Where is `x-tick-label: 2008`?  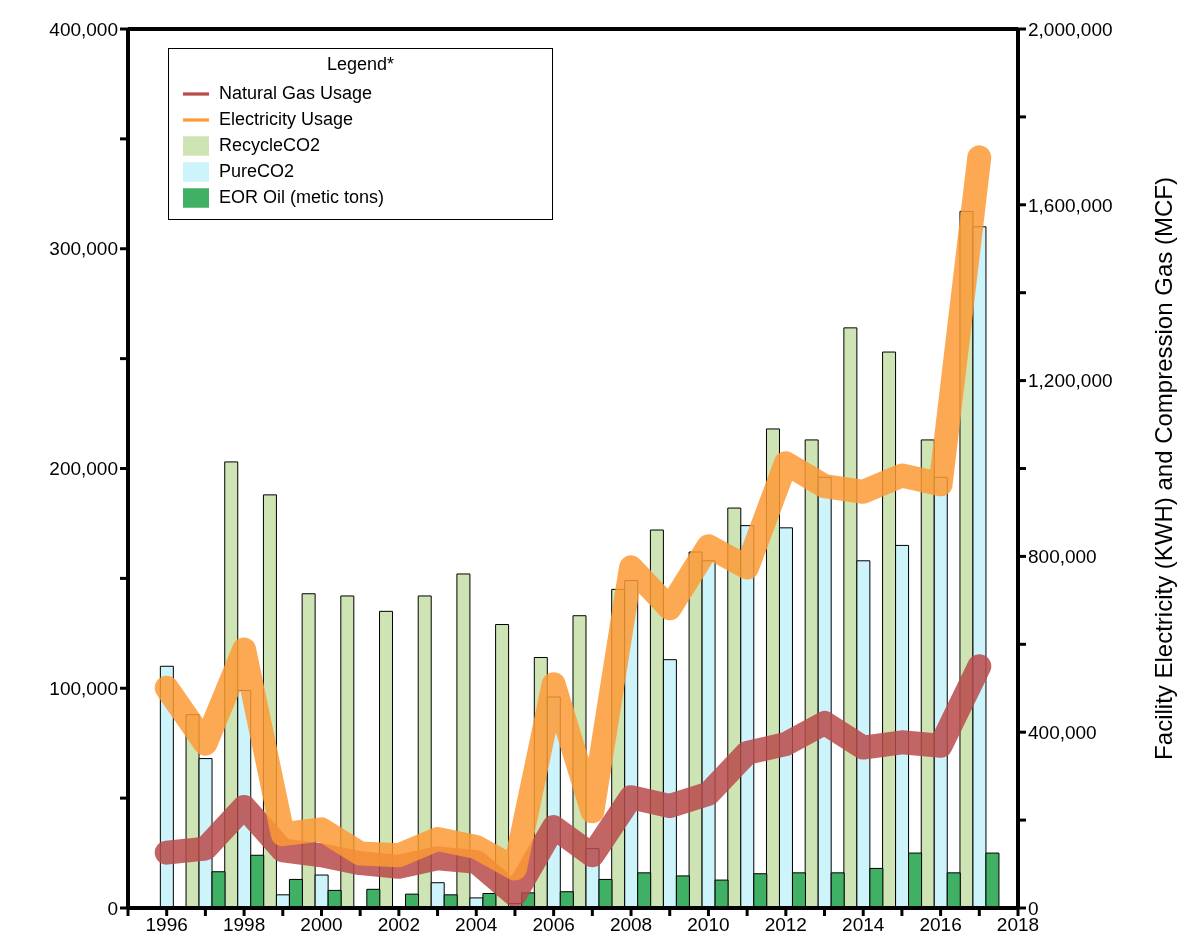 x-tick-label: 2008 is located at coordinates (631, 925).